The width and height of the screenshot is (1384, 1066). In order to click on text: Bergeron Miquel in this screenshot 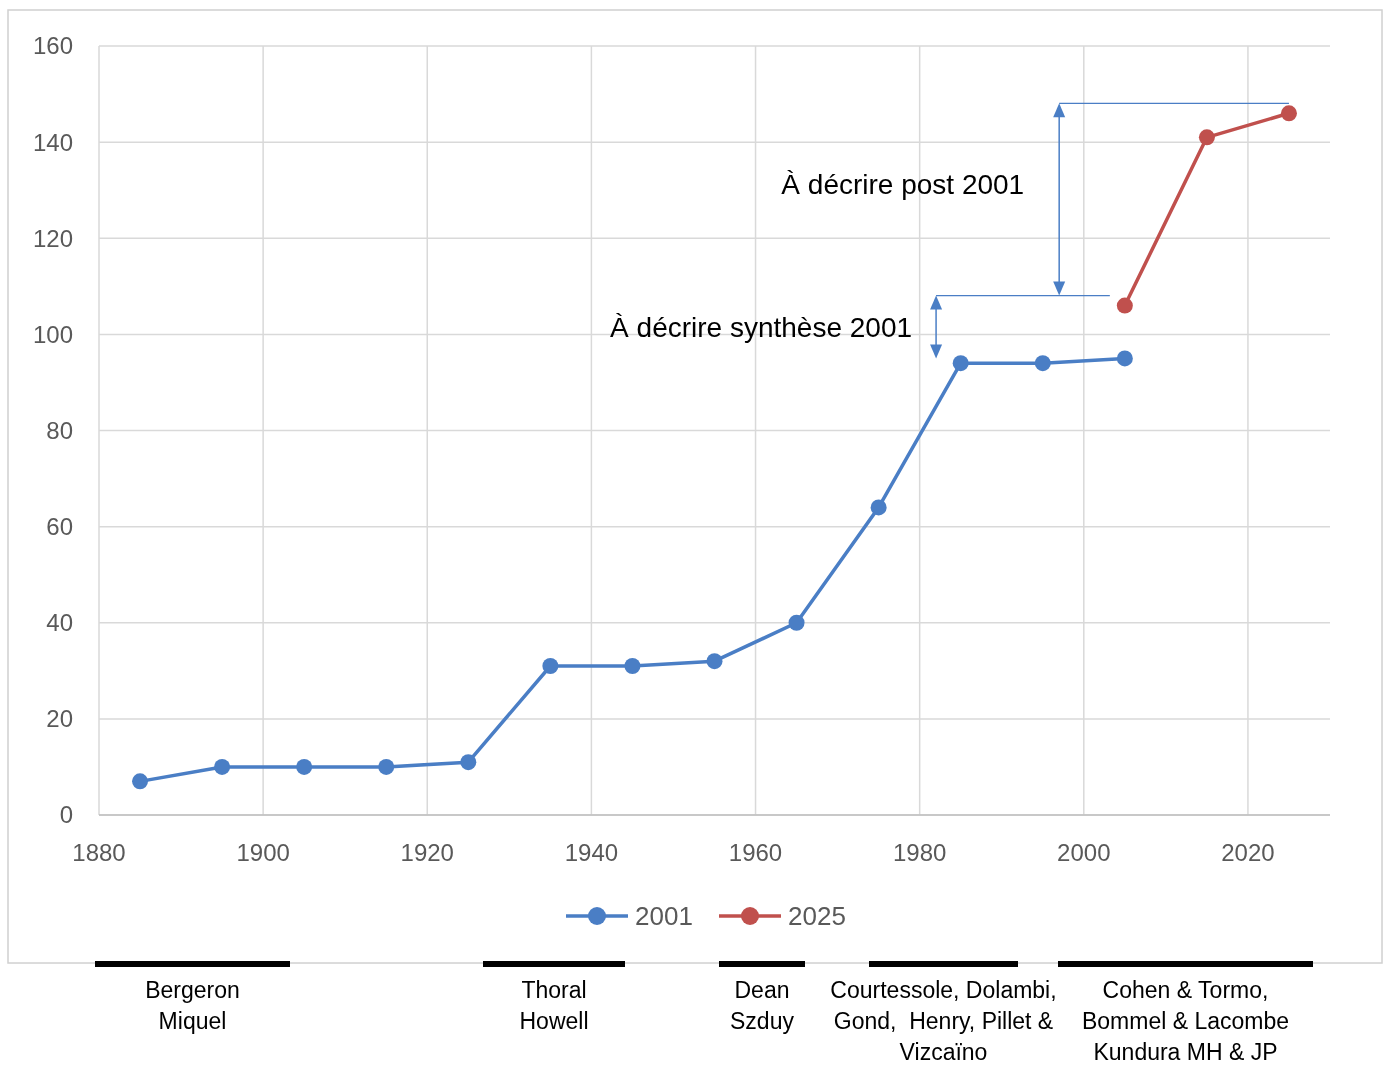, I will do `click(192, 1005)`.